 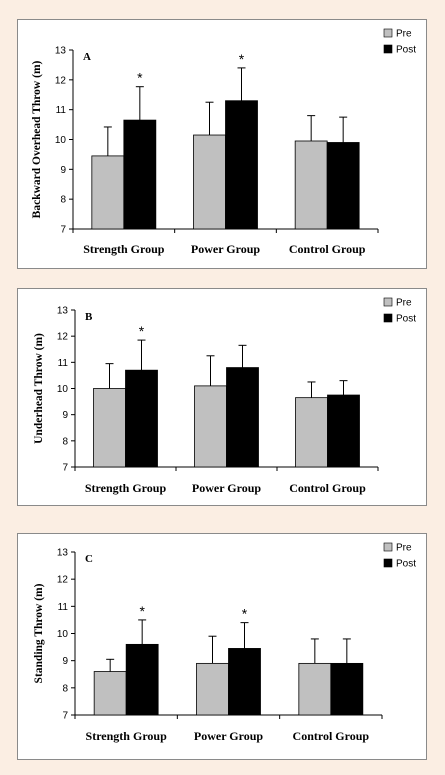 What do you see at coordinates (87, 57) in the screenshot?
I see `panel-label-a: A` at bounding box center [87, 57].